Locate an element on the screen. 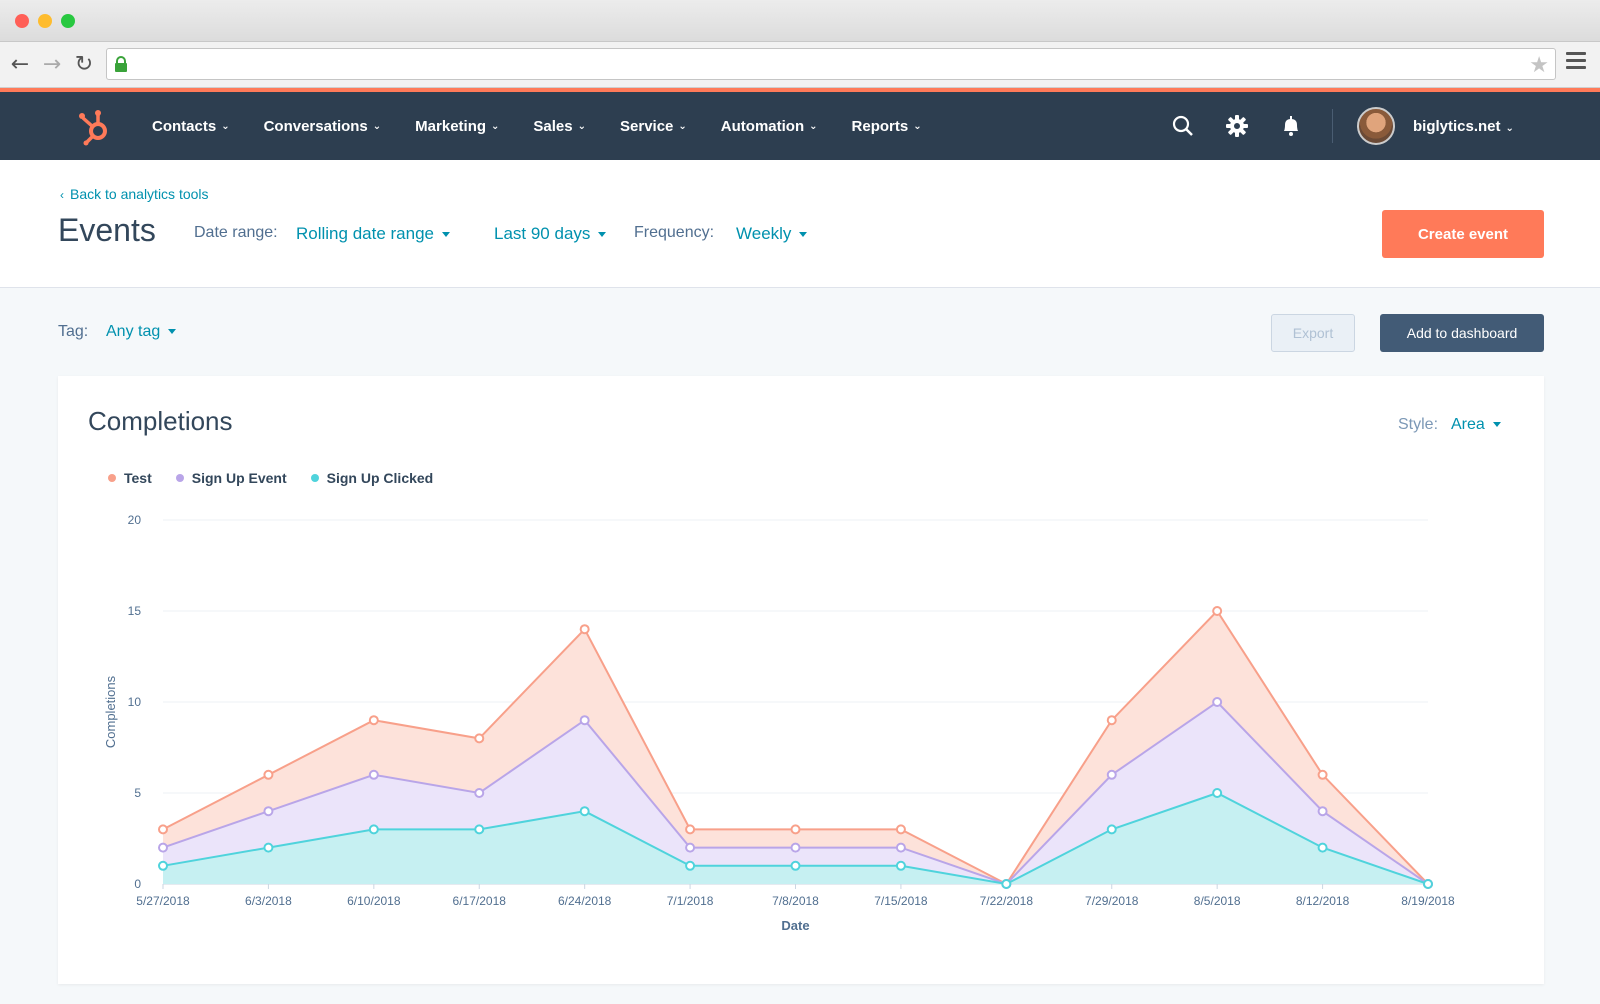 This screenshot has height=1004, width=1600. nav-item-label: Service is located at coordinates (647, 126).